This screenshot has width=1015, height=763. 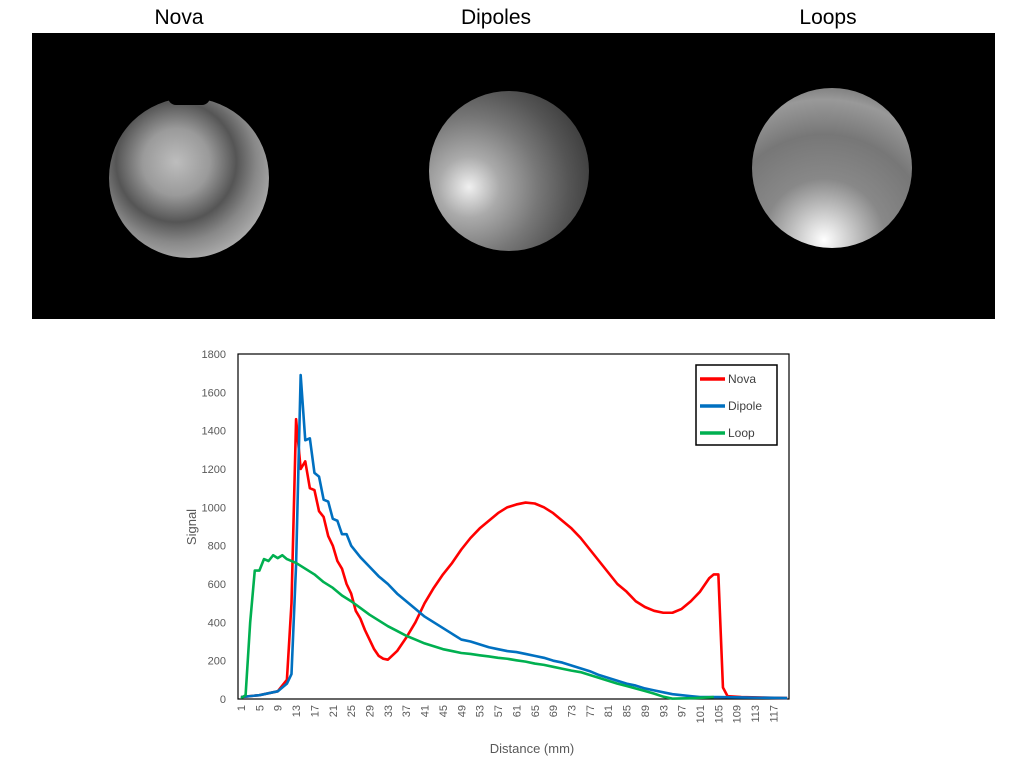 I want to click on x-tick-label: 21, so click(x=334, y=711).